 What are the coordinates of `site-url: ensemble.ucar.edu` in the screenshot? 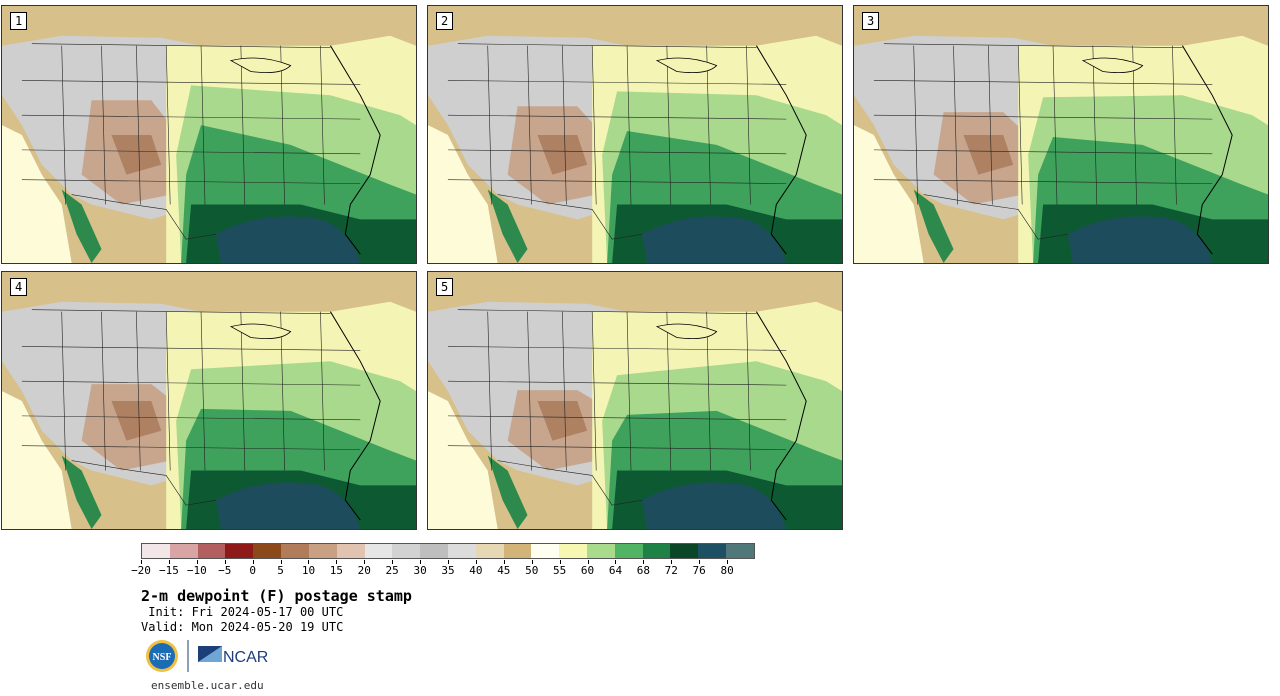 It's located at (207, 685).